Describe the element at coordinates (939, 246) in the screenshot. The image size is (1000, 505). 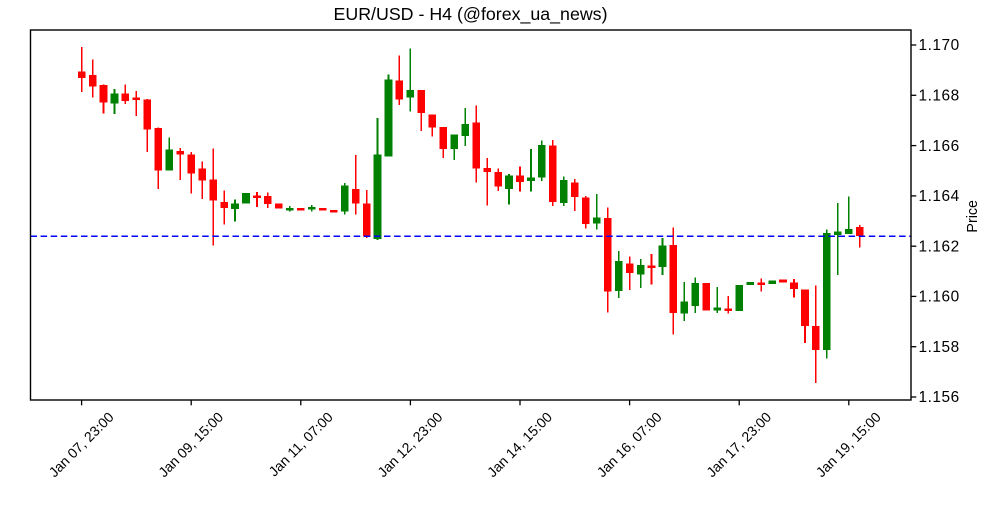
I see `svg-text: 1.162` at that location.